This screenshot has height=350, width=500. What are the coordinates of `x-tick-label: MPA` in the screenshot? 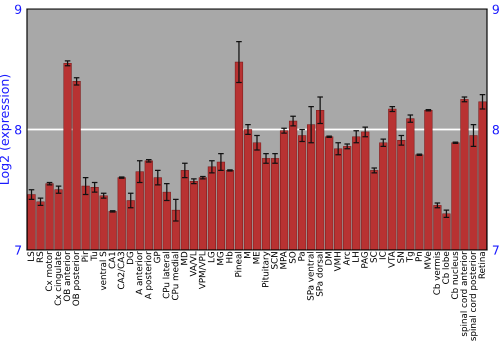 It's located at (283, 260).